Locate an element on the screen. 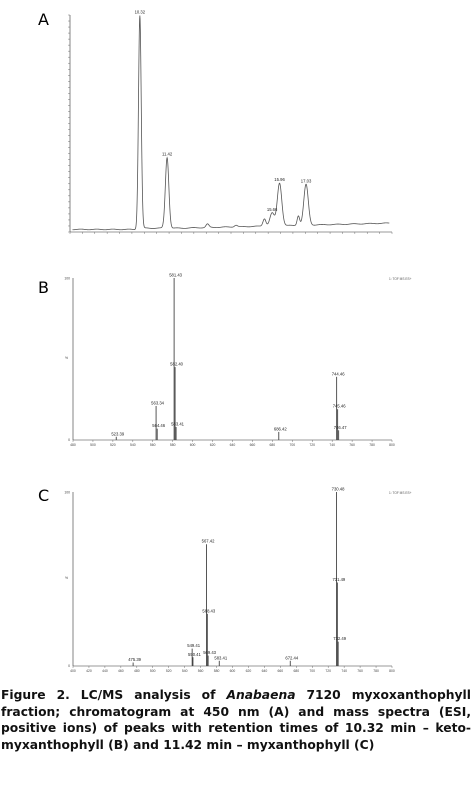  peak-label: 11.42 is located at coordinates (167, 154).